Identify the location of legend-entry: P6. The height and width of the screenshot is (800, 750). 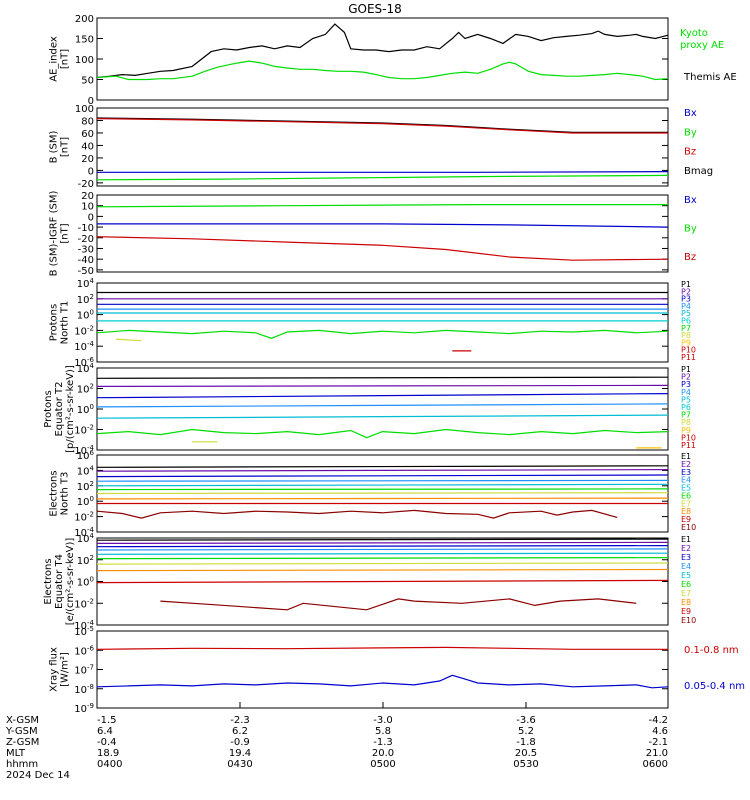
(686, 407).